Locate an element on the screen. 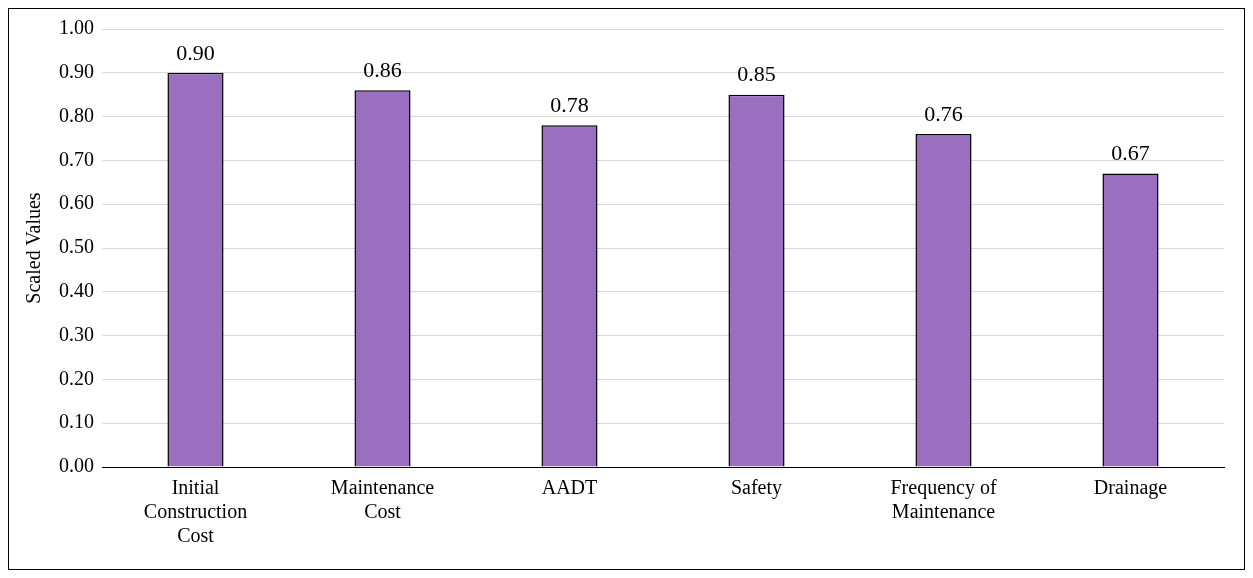 This screenshot has width=1253, height=578. y-tick-label: 0.90 is located at coordinates (76, 71).